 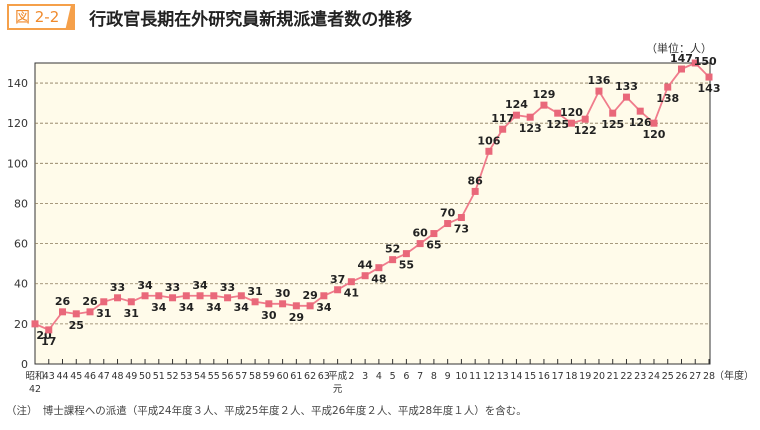 What do you see at coordinates (283, 376) in the screenshot?
I see `x-tick-label: 60` at bounding box center [283, 376].